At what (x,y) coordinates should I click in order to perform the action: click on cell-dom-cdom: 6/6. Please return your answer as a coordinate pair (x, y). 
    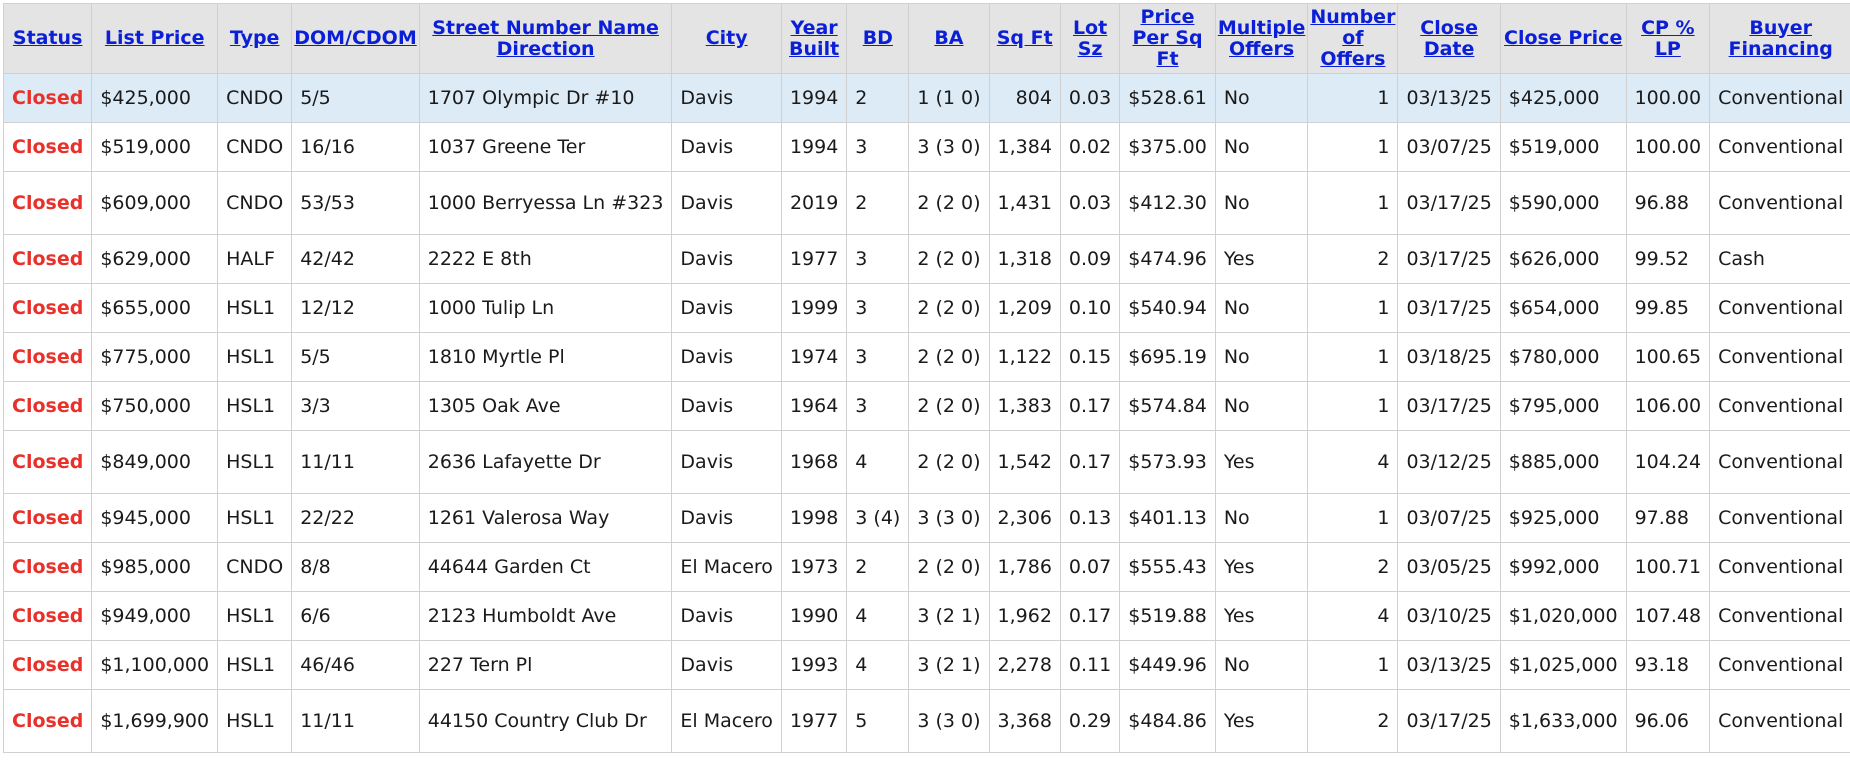
    Looking at the image, I should click on (355, 616).